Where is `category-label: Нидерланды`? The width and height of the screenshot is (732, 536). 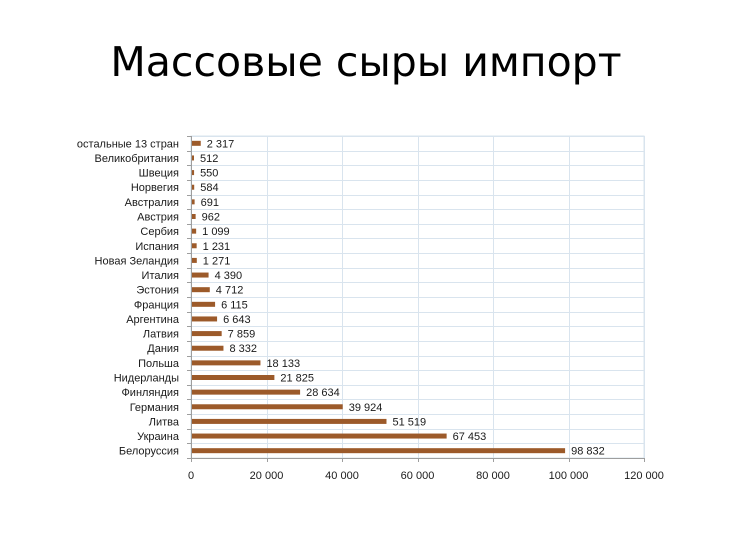
category-label: Нидерланды is located at coordinates (146, 379).